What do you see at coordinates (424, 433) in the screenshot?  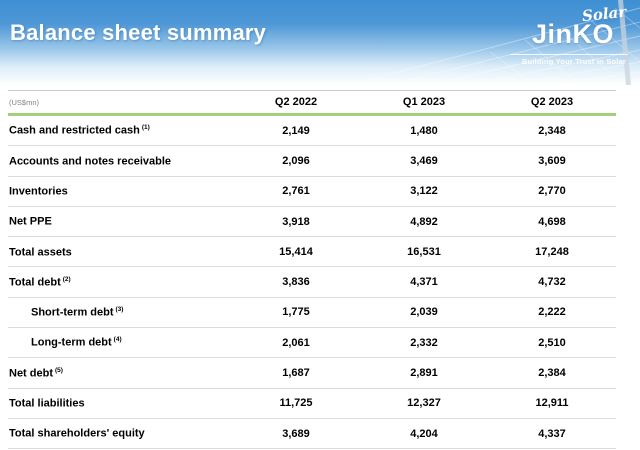 I see `cell-value-q1-2023: 4,204` at bounding box center [424, 433].